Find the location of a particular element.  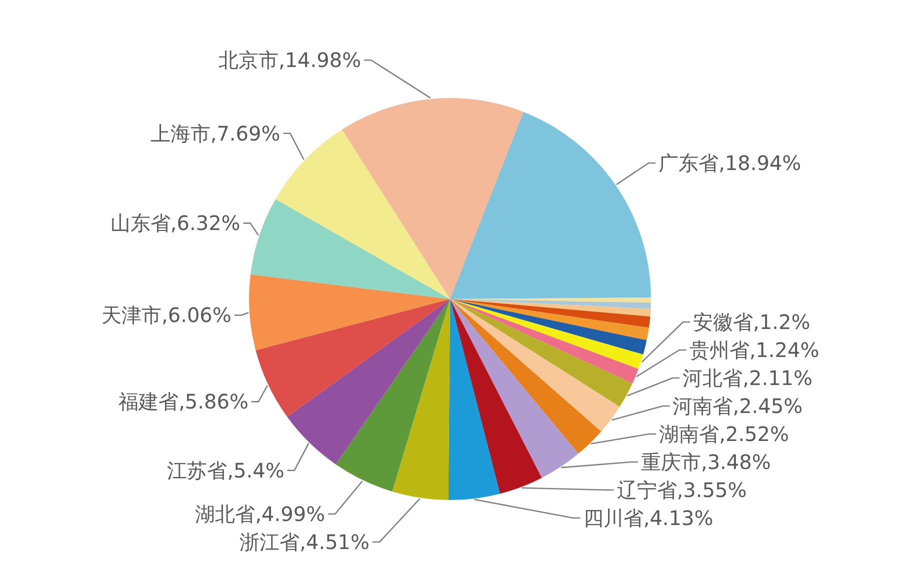

data-label: 河北省,2.11% is located at coordinates (747, 378).